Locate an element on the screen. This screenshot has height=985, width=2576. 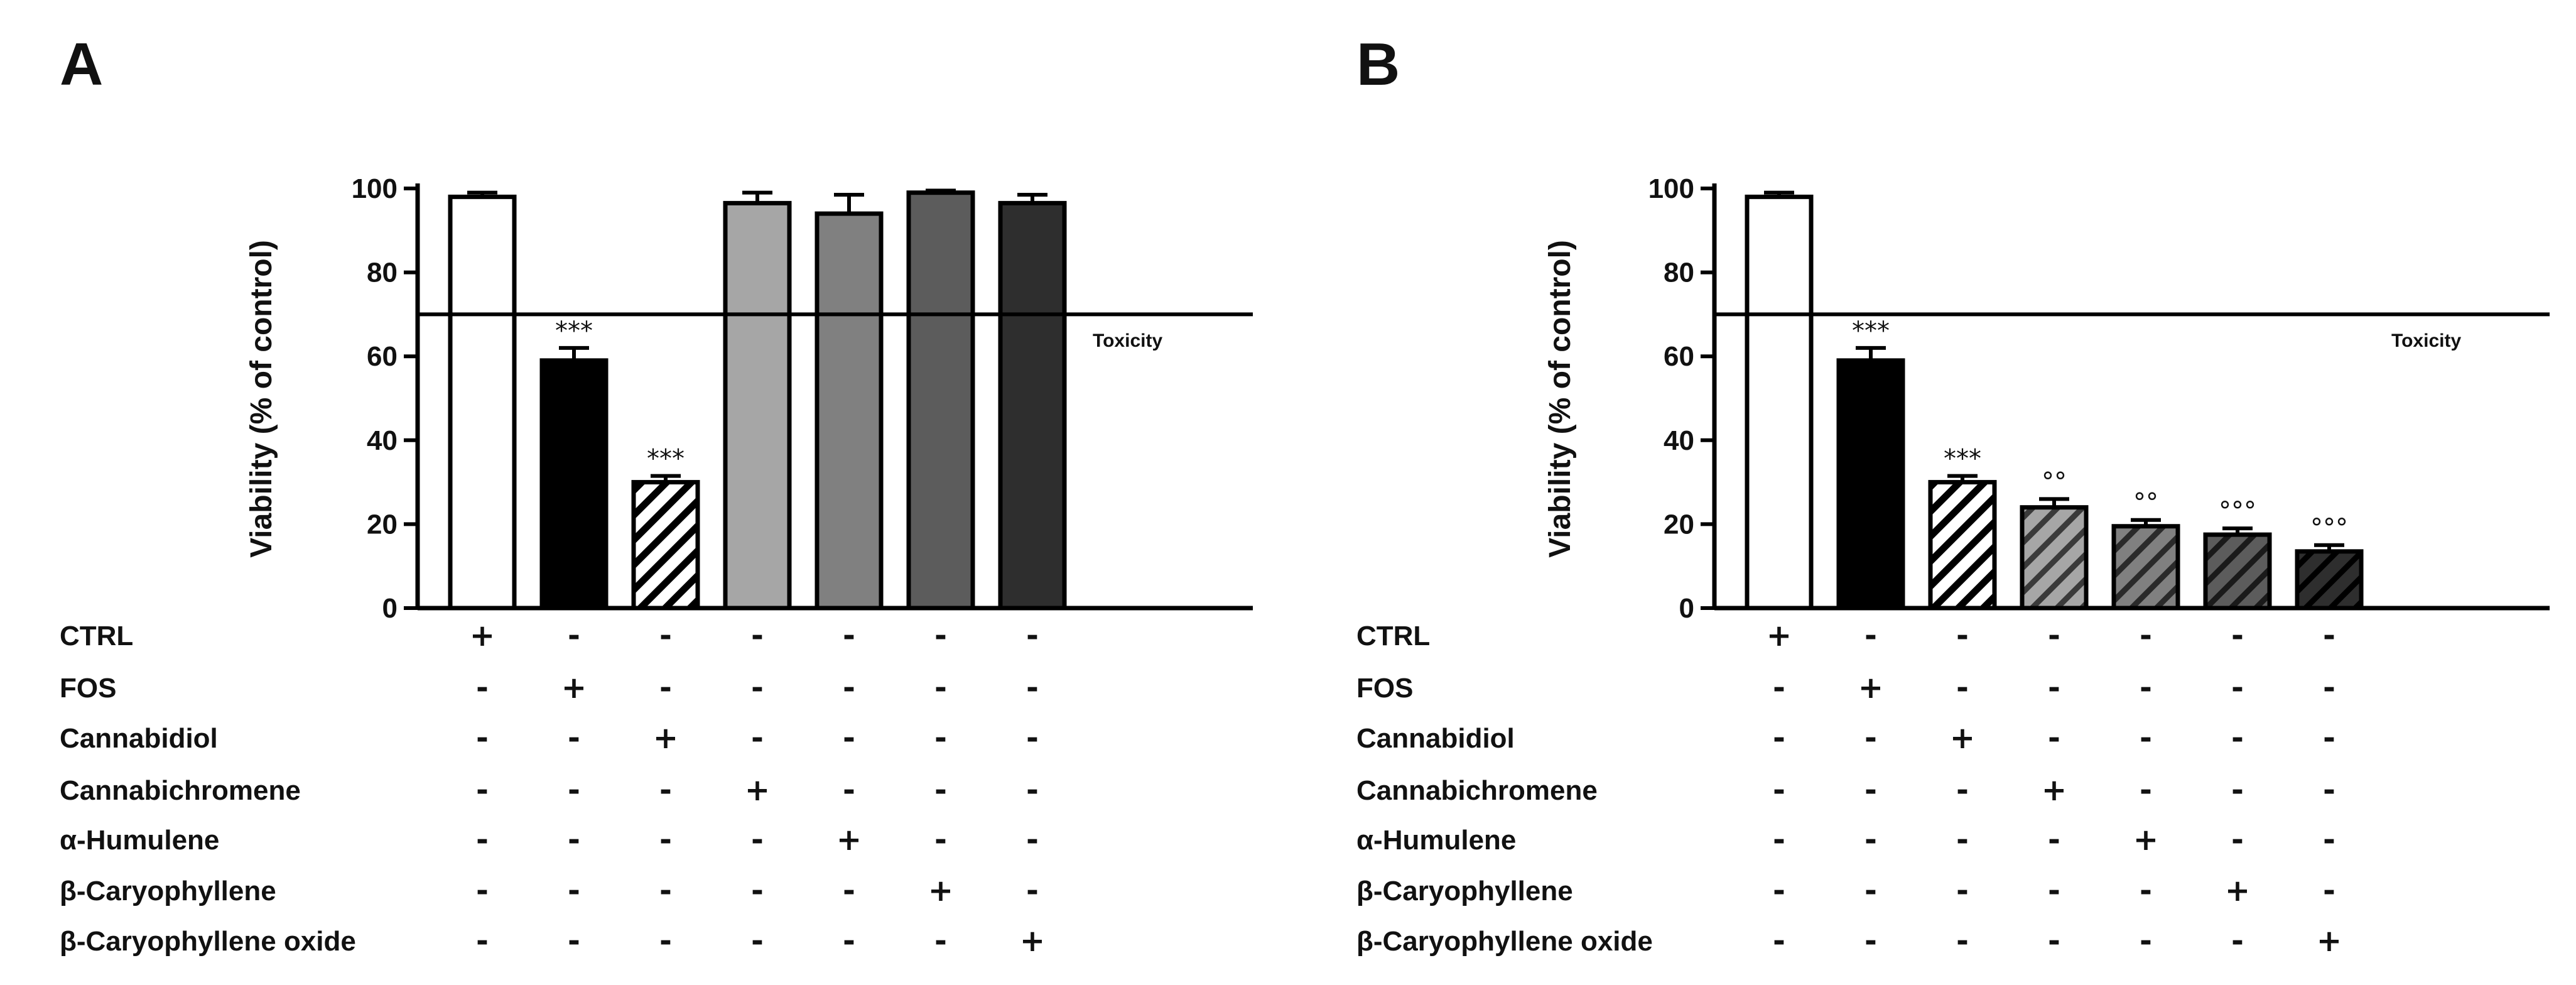
y-tick-label: 20 is located at coordinates (1679, 524).